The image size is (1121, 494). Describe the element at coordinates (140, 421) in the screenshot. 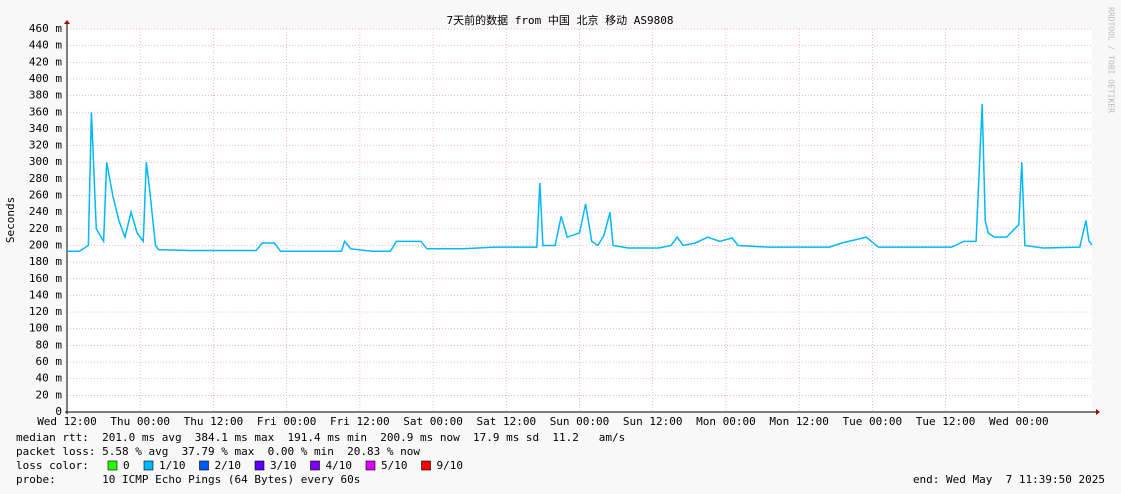

I see `x-tick-label: Thu 00:00` at that location.